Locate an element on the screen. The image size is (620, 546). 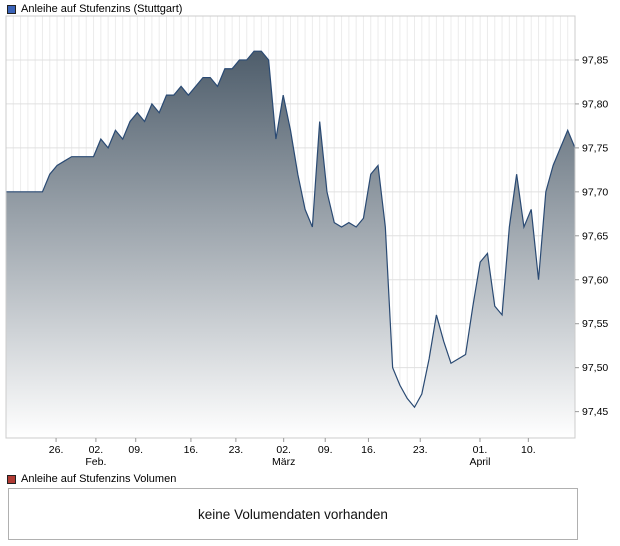
chart-title: Anleihe auf Stufenzins (Stuttgart) is located at coordinates (102, 9).